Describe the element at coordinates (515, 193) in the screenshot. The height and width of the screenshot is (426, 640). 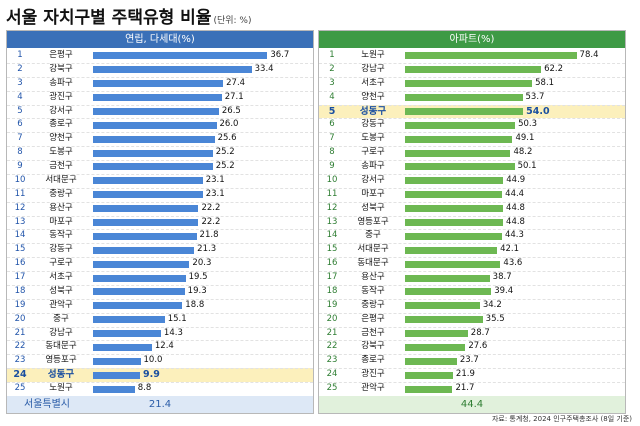
I see `data-label: 44.4` at that location.